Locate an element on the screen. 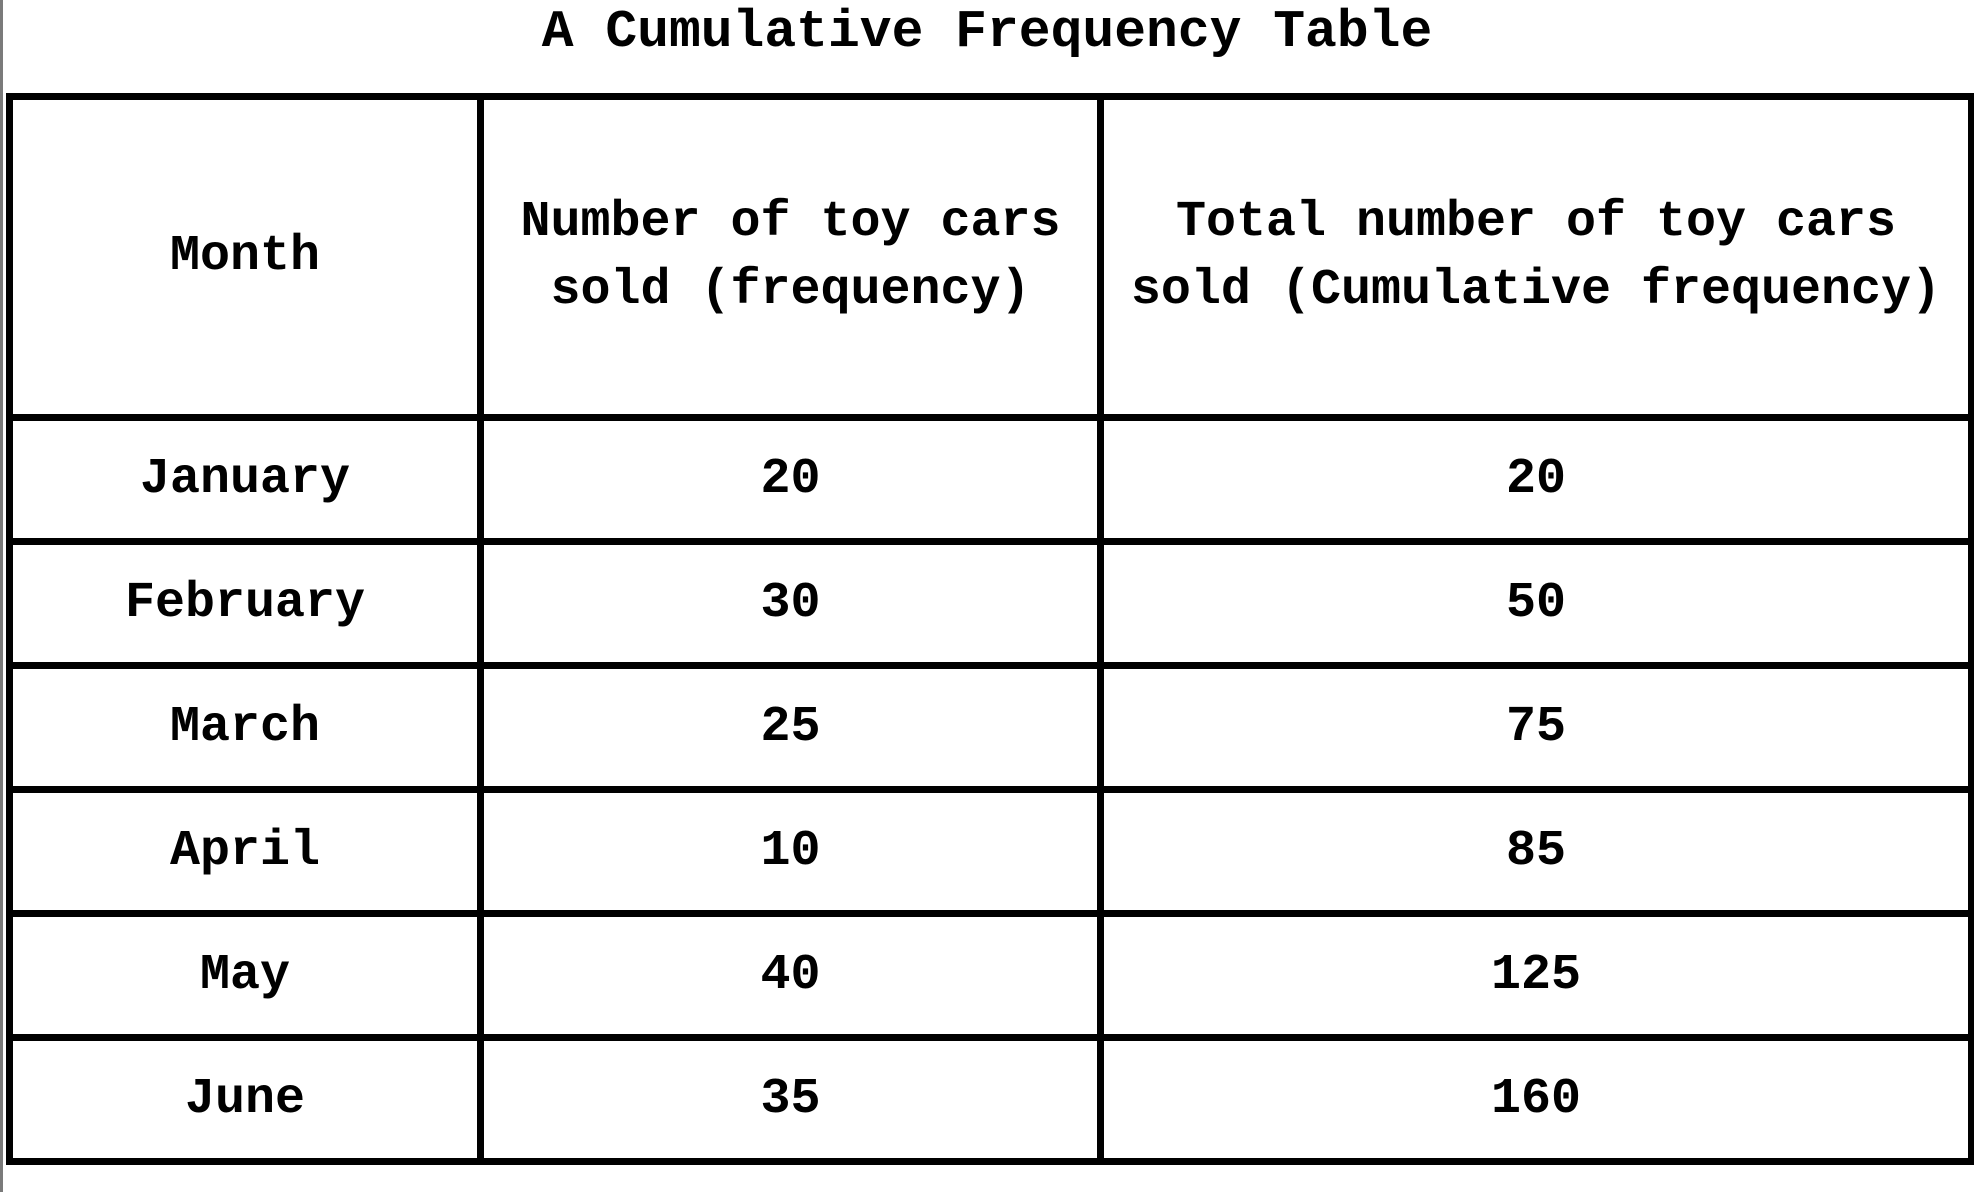 The width and height of the screenshot is (1974, 1192). header-frequency: Number of toy cars sold (frequency) is located at coordinates (790, 257).